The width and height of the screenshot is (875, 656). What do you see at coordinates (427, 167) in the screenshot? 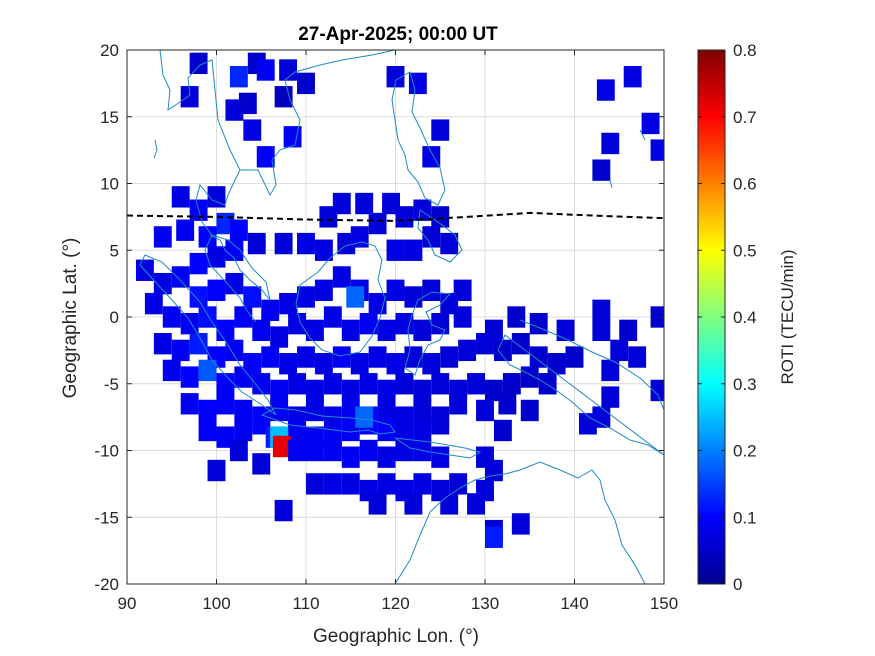
I see `coastline-philippines` at bounding box center [427, 167].